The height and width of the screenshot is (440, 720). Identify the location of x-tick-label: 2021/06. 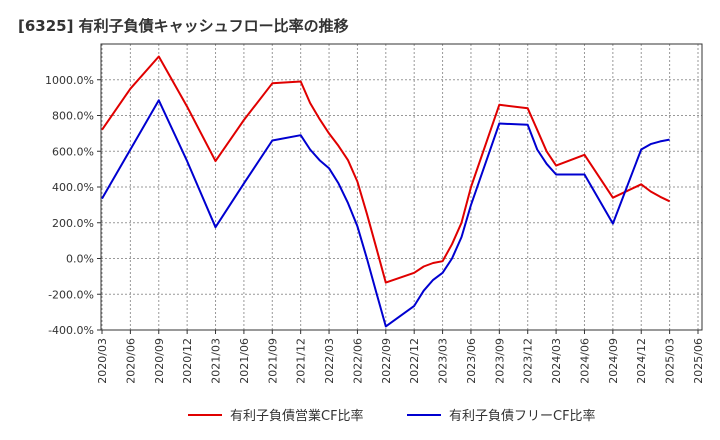
(244, 361).